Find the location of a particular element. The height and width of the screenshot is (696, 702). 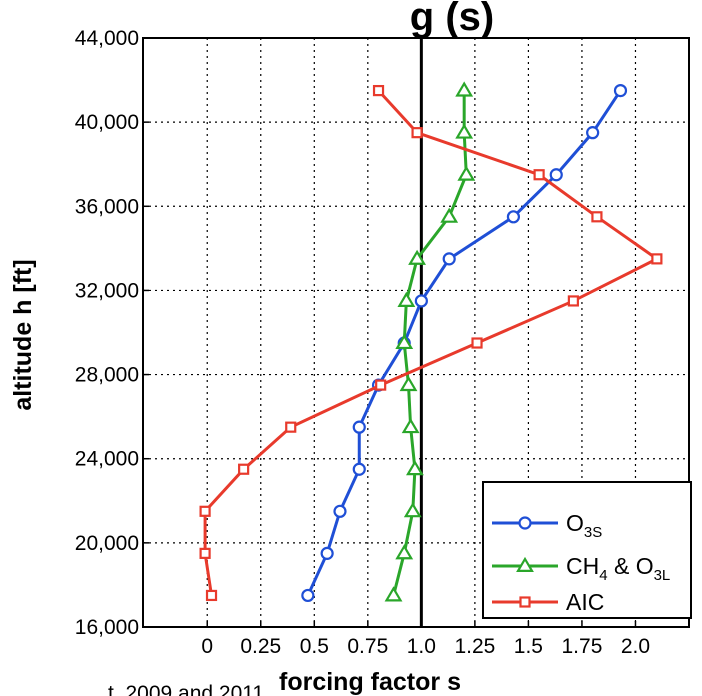

y-tick-label: 40,000 is located at coordinates (107, 122).